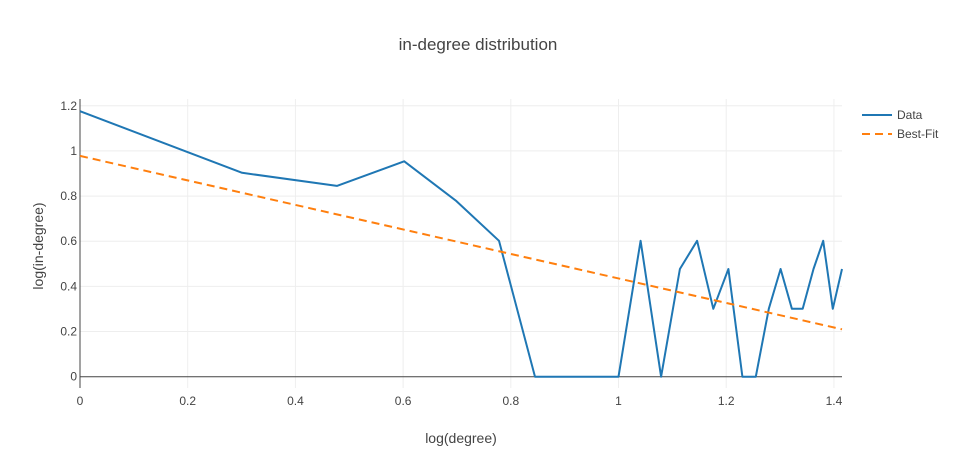 This screenshot has width=957, height=476. Describe the element at coordinates (295, 401) in the screenshot. I see `x-tick-label: 0.4` at that location.